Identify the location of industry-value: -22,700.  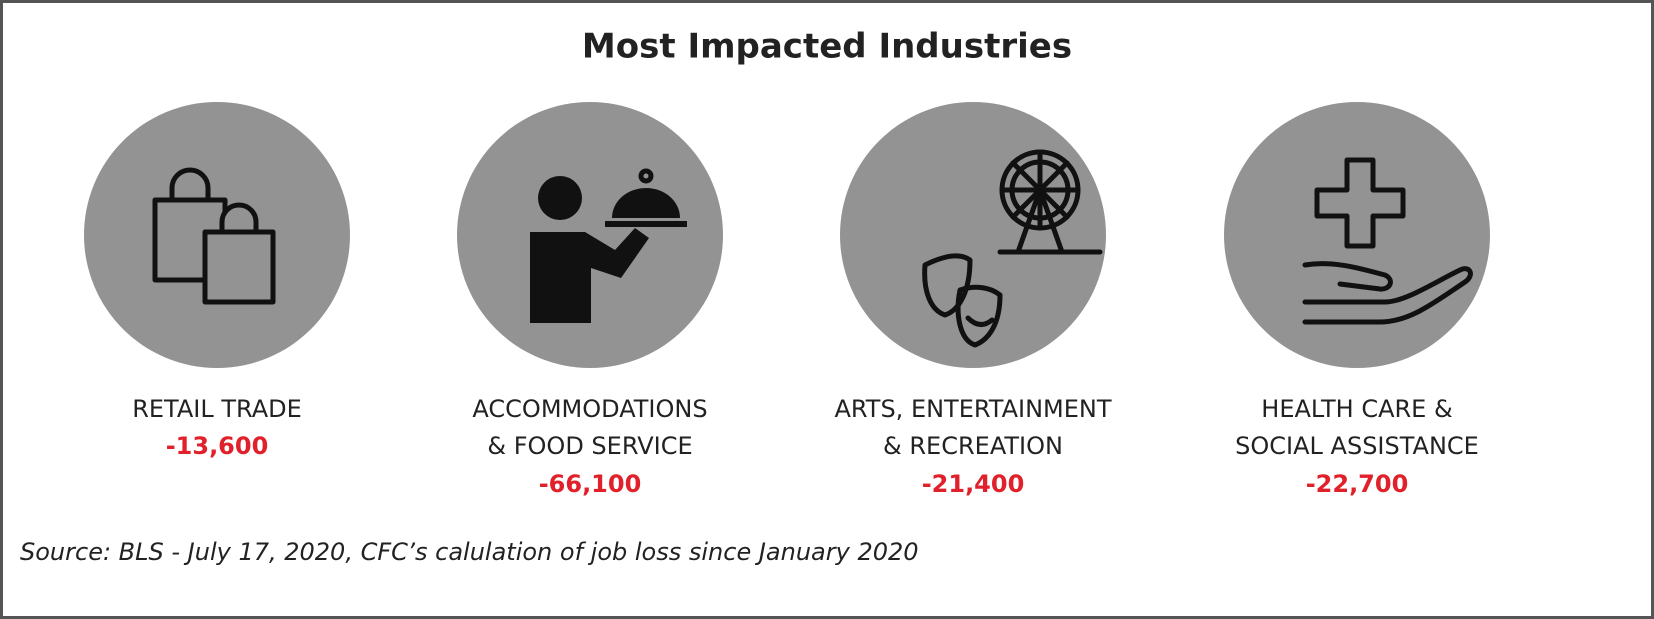
(1357, 484).